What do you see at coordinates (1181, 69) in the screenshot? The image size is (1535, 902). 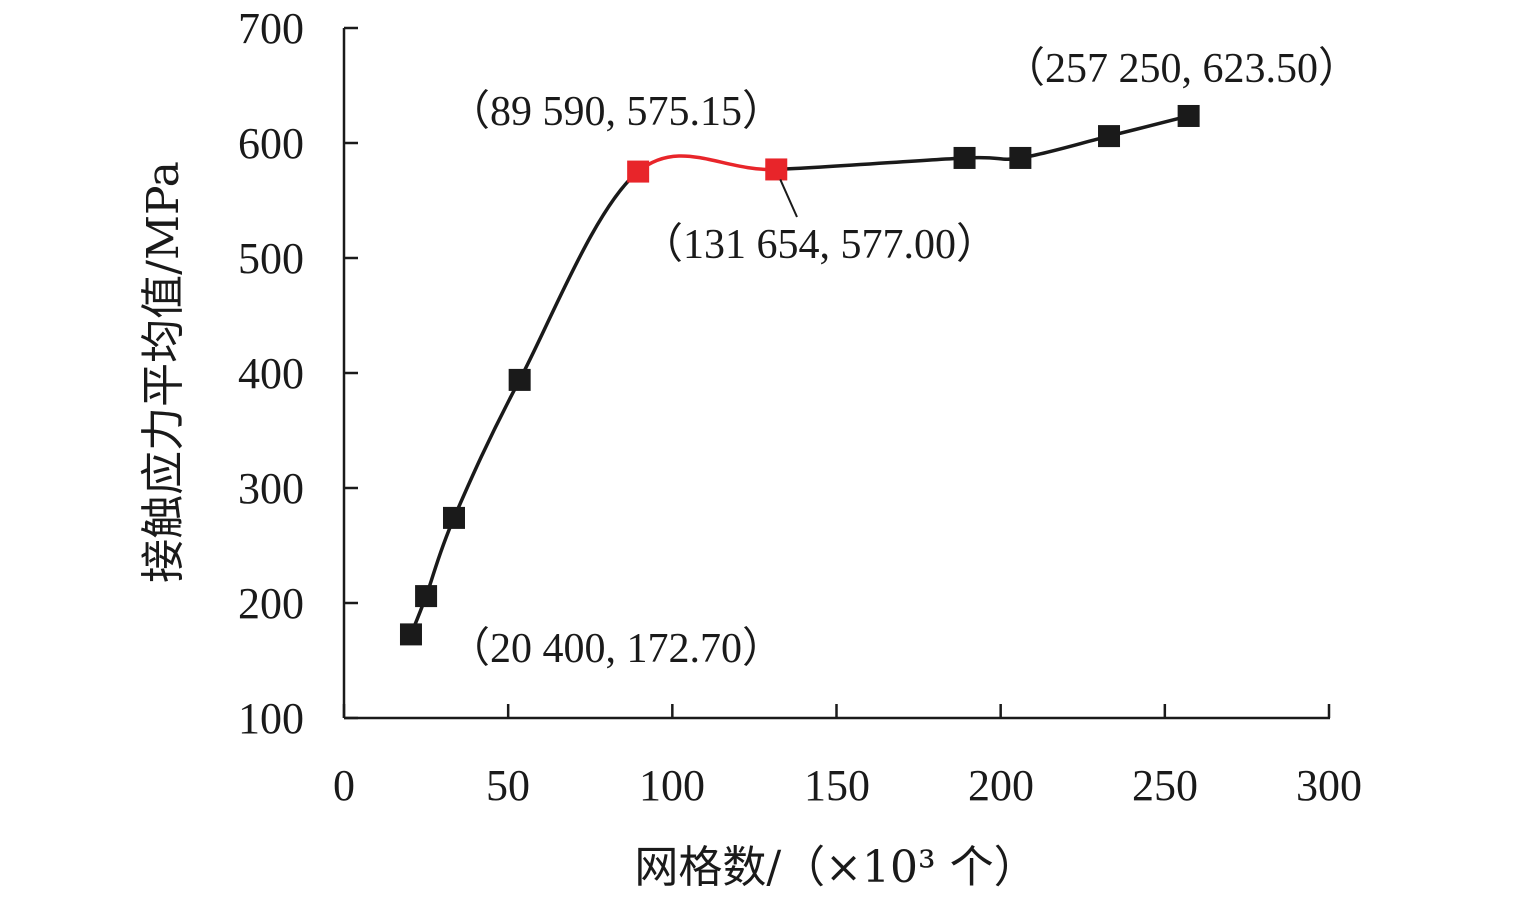 I see `annotation-label: （257 250, 623.50）` at bounding box center [1181, 69].